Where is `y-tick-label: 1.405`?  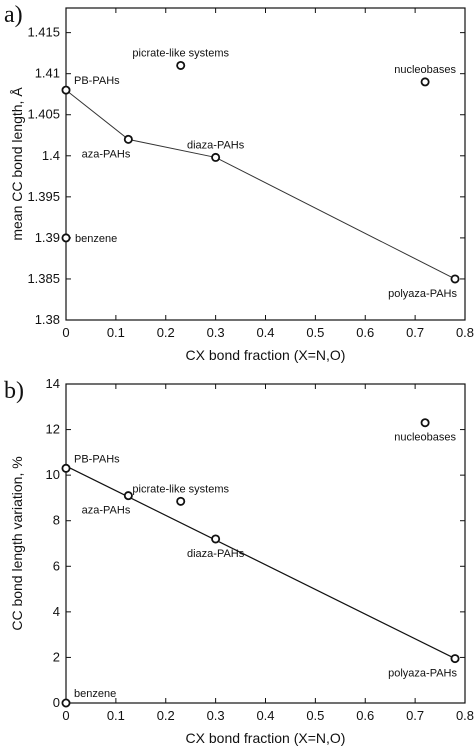
y-tick-label: 1.405 is located at coordinates (43, 114).